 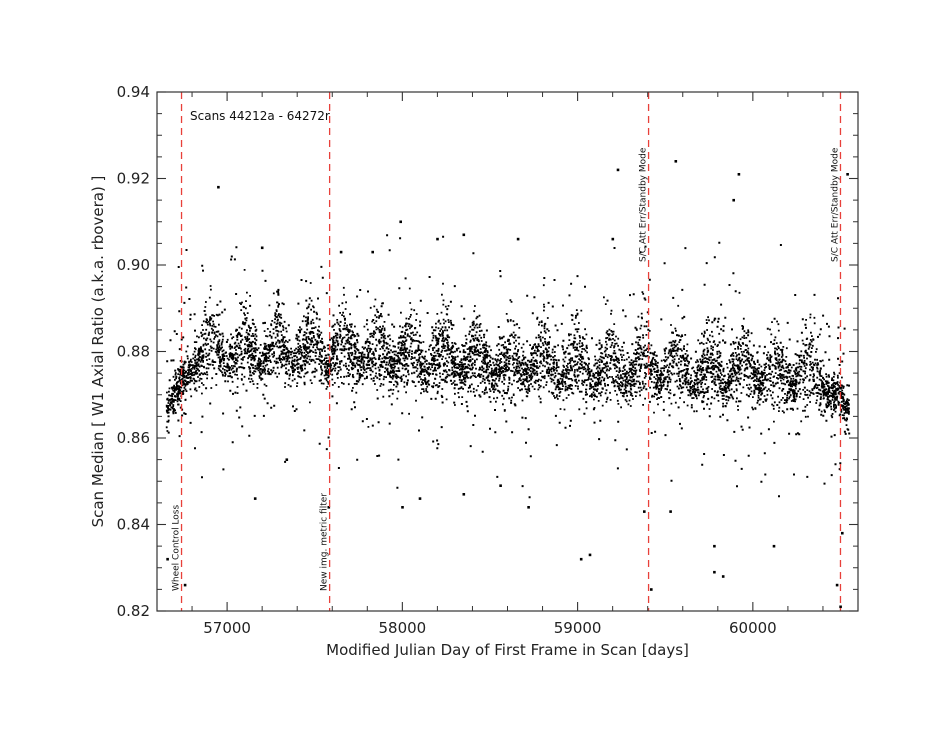 What do you see at coordinates (133, 265) in the screenshot?
I see `y-tick-label: 0.90` at bounding box center [133, 265].